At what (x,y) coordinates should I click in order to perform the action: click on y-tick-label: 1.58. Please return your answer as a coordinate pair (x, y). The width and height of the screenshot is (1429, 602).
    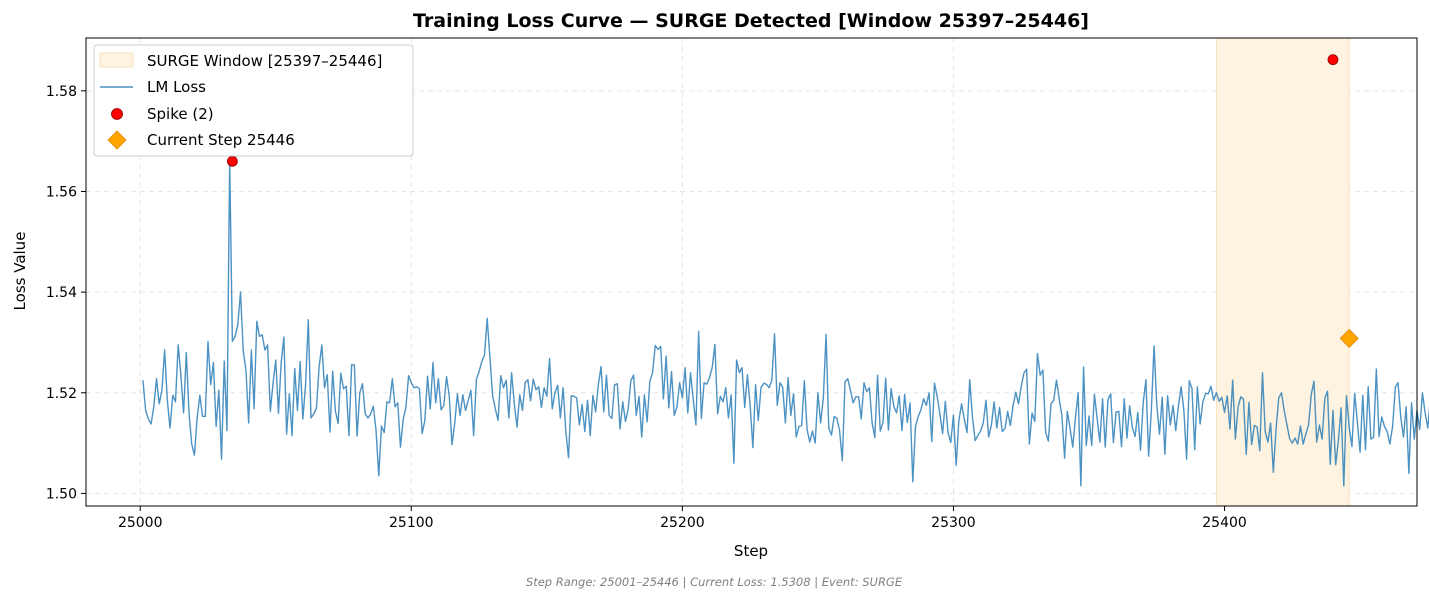
    Looking at the image, I should click on (61, 92).